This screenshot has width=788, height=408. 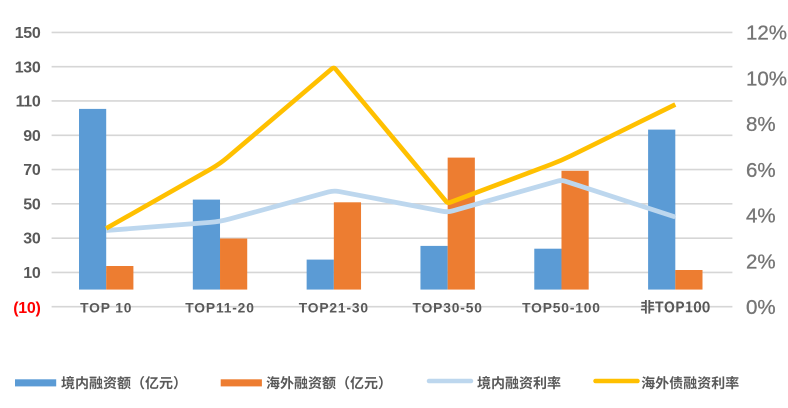 I want to click on svg-text: 6%, so click(x=761, y=170).